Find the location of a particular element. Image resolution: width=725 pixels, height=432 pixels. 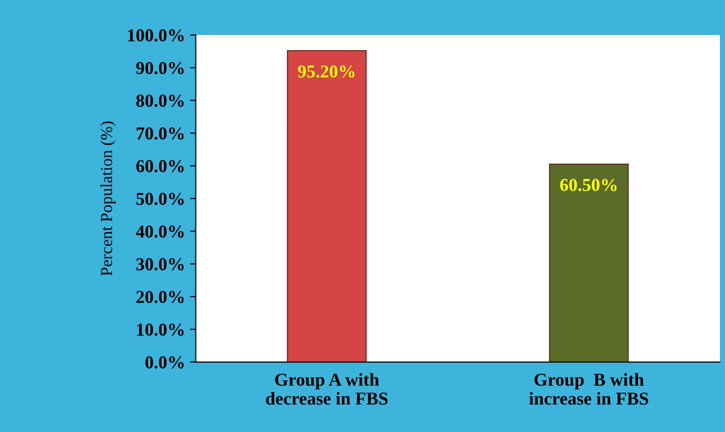

y-tick-label: 10.0% is located at coordinates (160, 330).